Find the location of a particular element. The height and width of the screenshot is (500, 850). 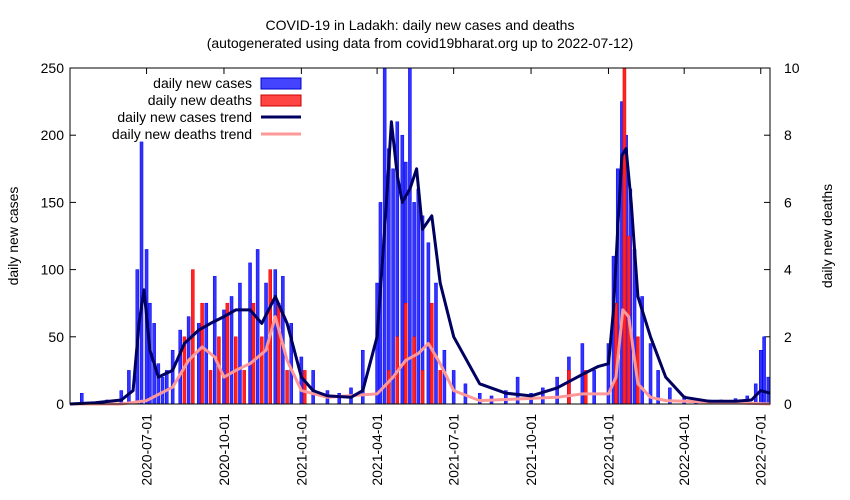

y2-axis-ticks: 0 2 4 6 8 10 is located at coordinates (782, 236).